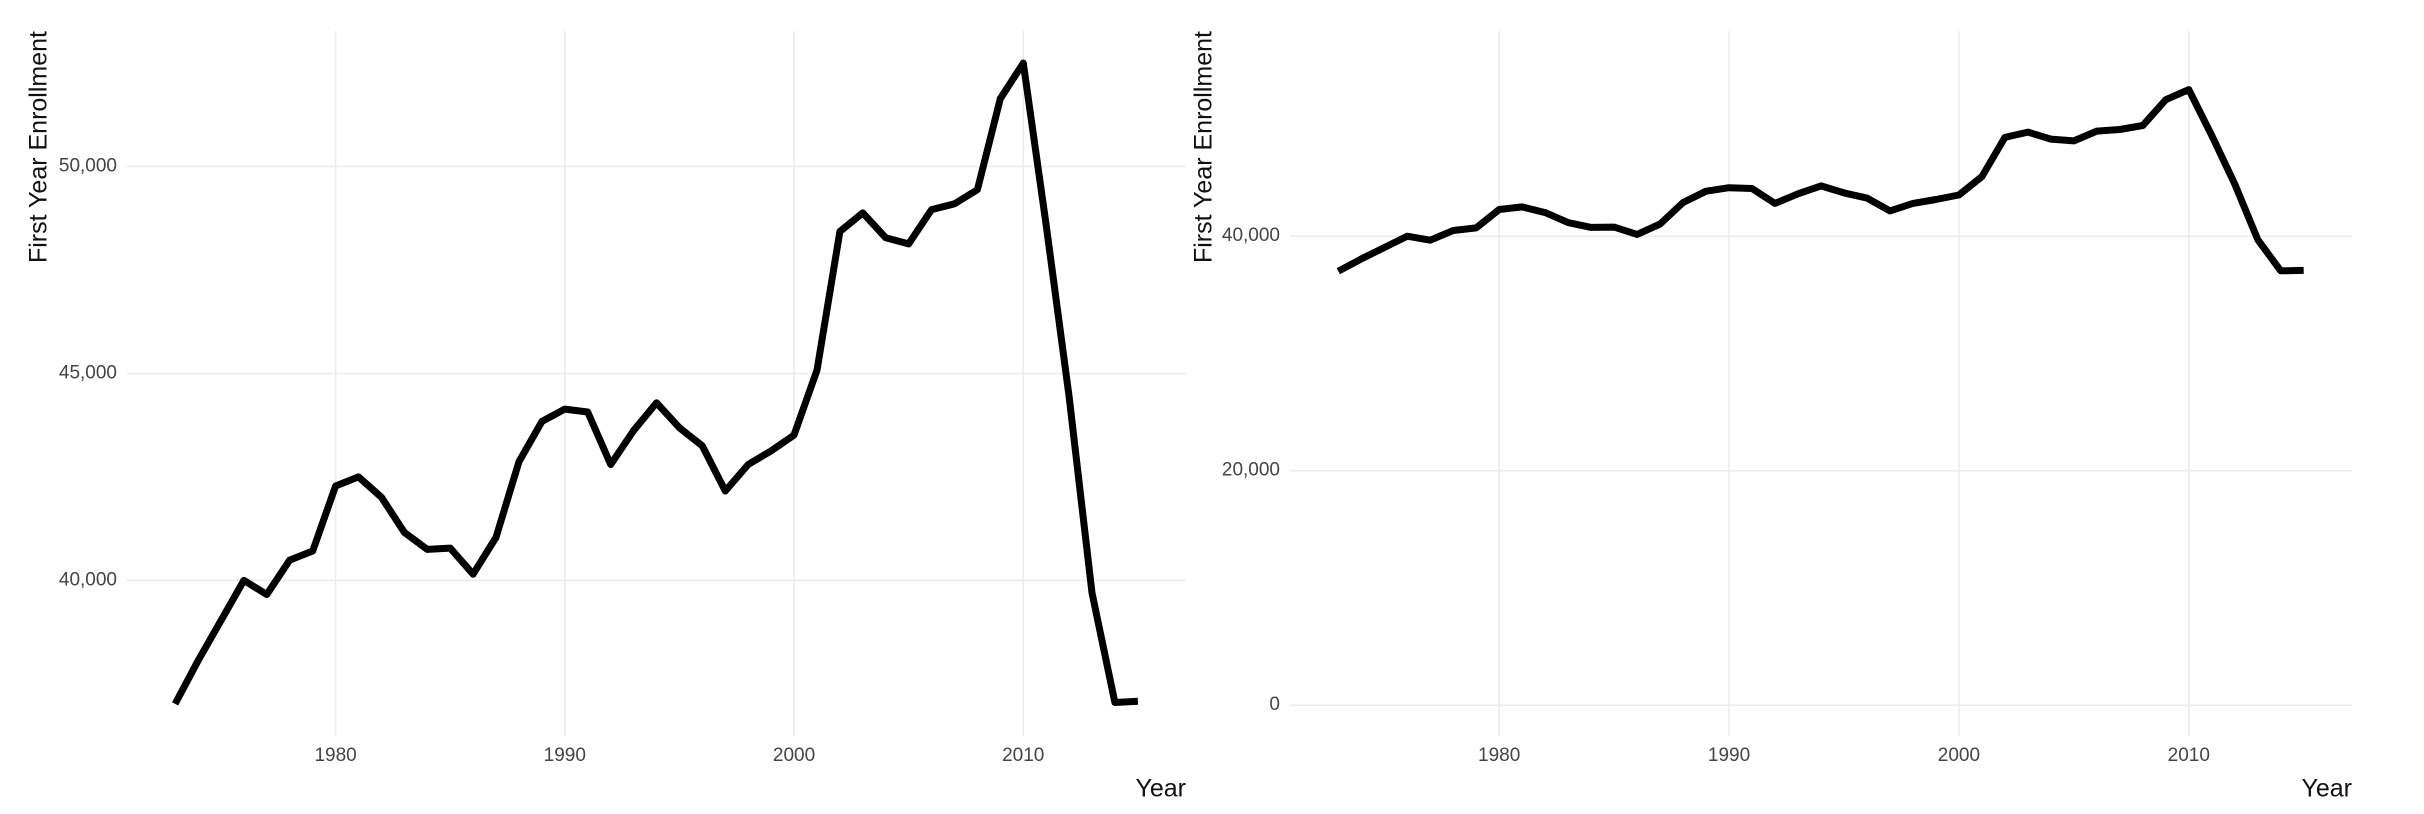  What do you see at coordinates (1251, 470) in the screenshot?
I see `y-tick-label: 20,000` at bounding box center [1251, 470].